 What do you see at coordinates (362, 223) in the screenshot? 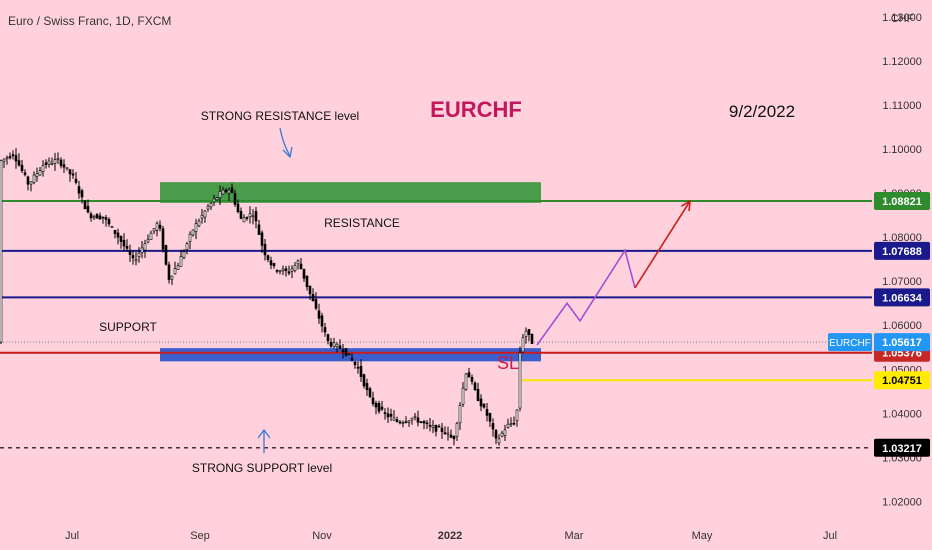
I see `resistance-label: RESISTANCE` at bounding box center [362, 223].